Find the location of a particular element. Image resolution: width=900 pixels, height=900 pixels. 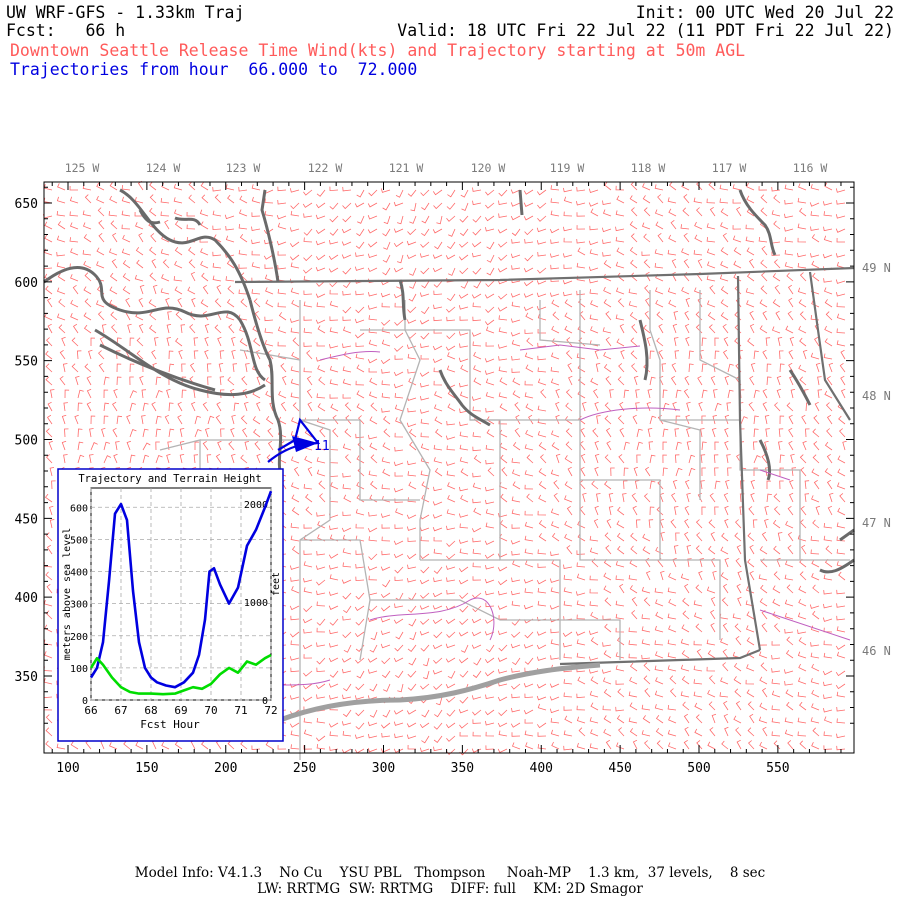

y-tick-label: 350 is located at coordinates (26, 677).